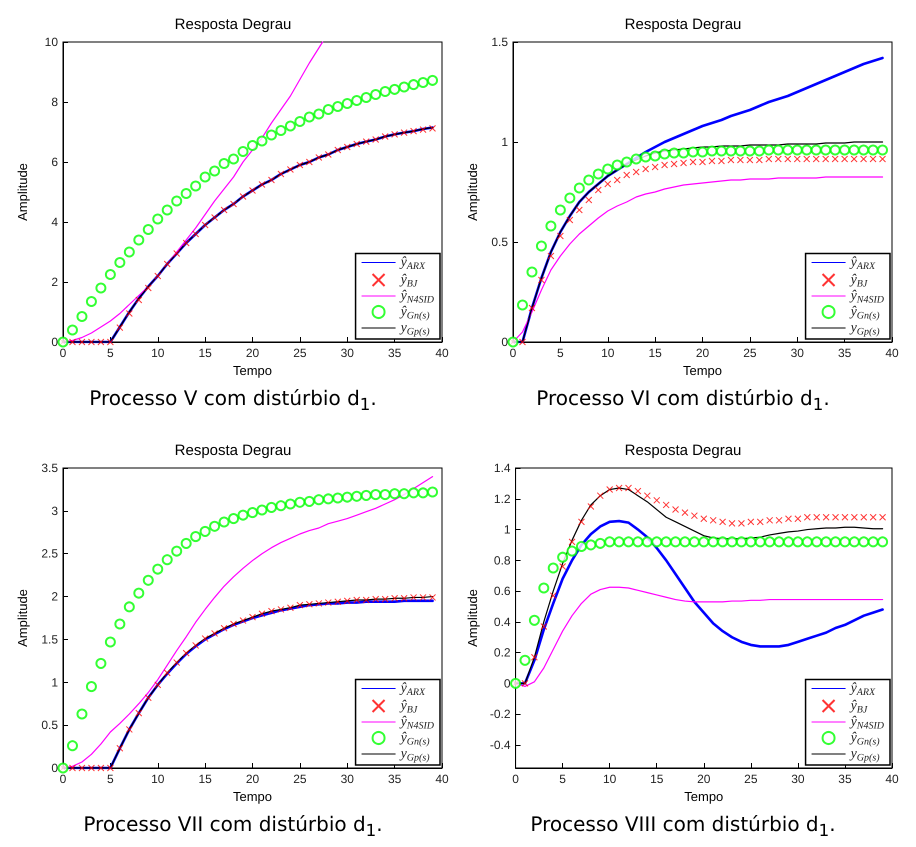 This screenshot has width=916, height=847. What do you see at coordinates (502, 653) in the screenshot?
I see `y-tick-label: 0.2` at bounding box center [502, 653].